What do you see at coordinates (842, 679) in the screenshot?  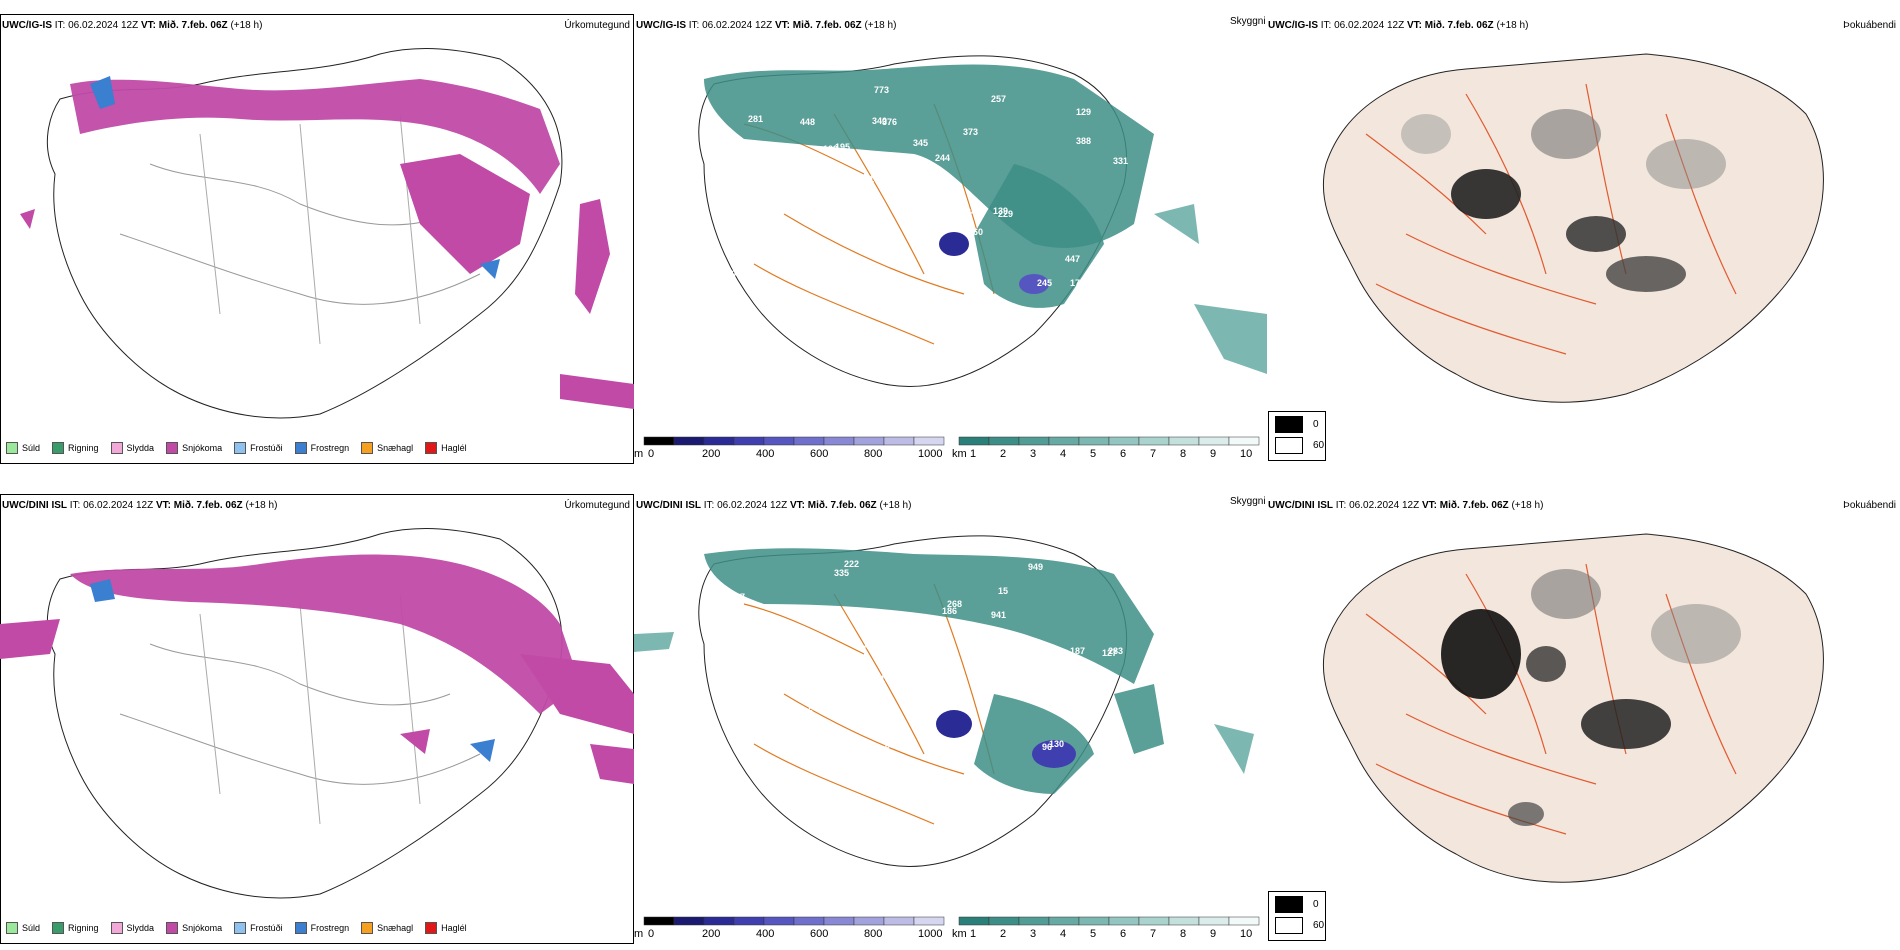 I see `ceiling-height-label: 231` at bounding box center [842, 679].